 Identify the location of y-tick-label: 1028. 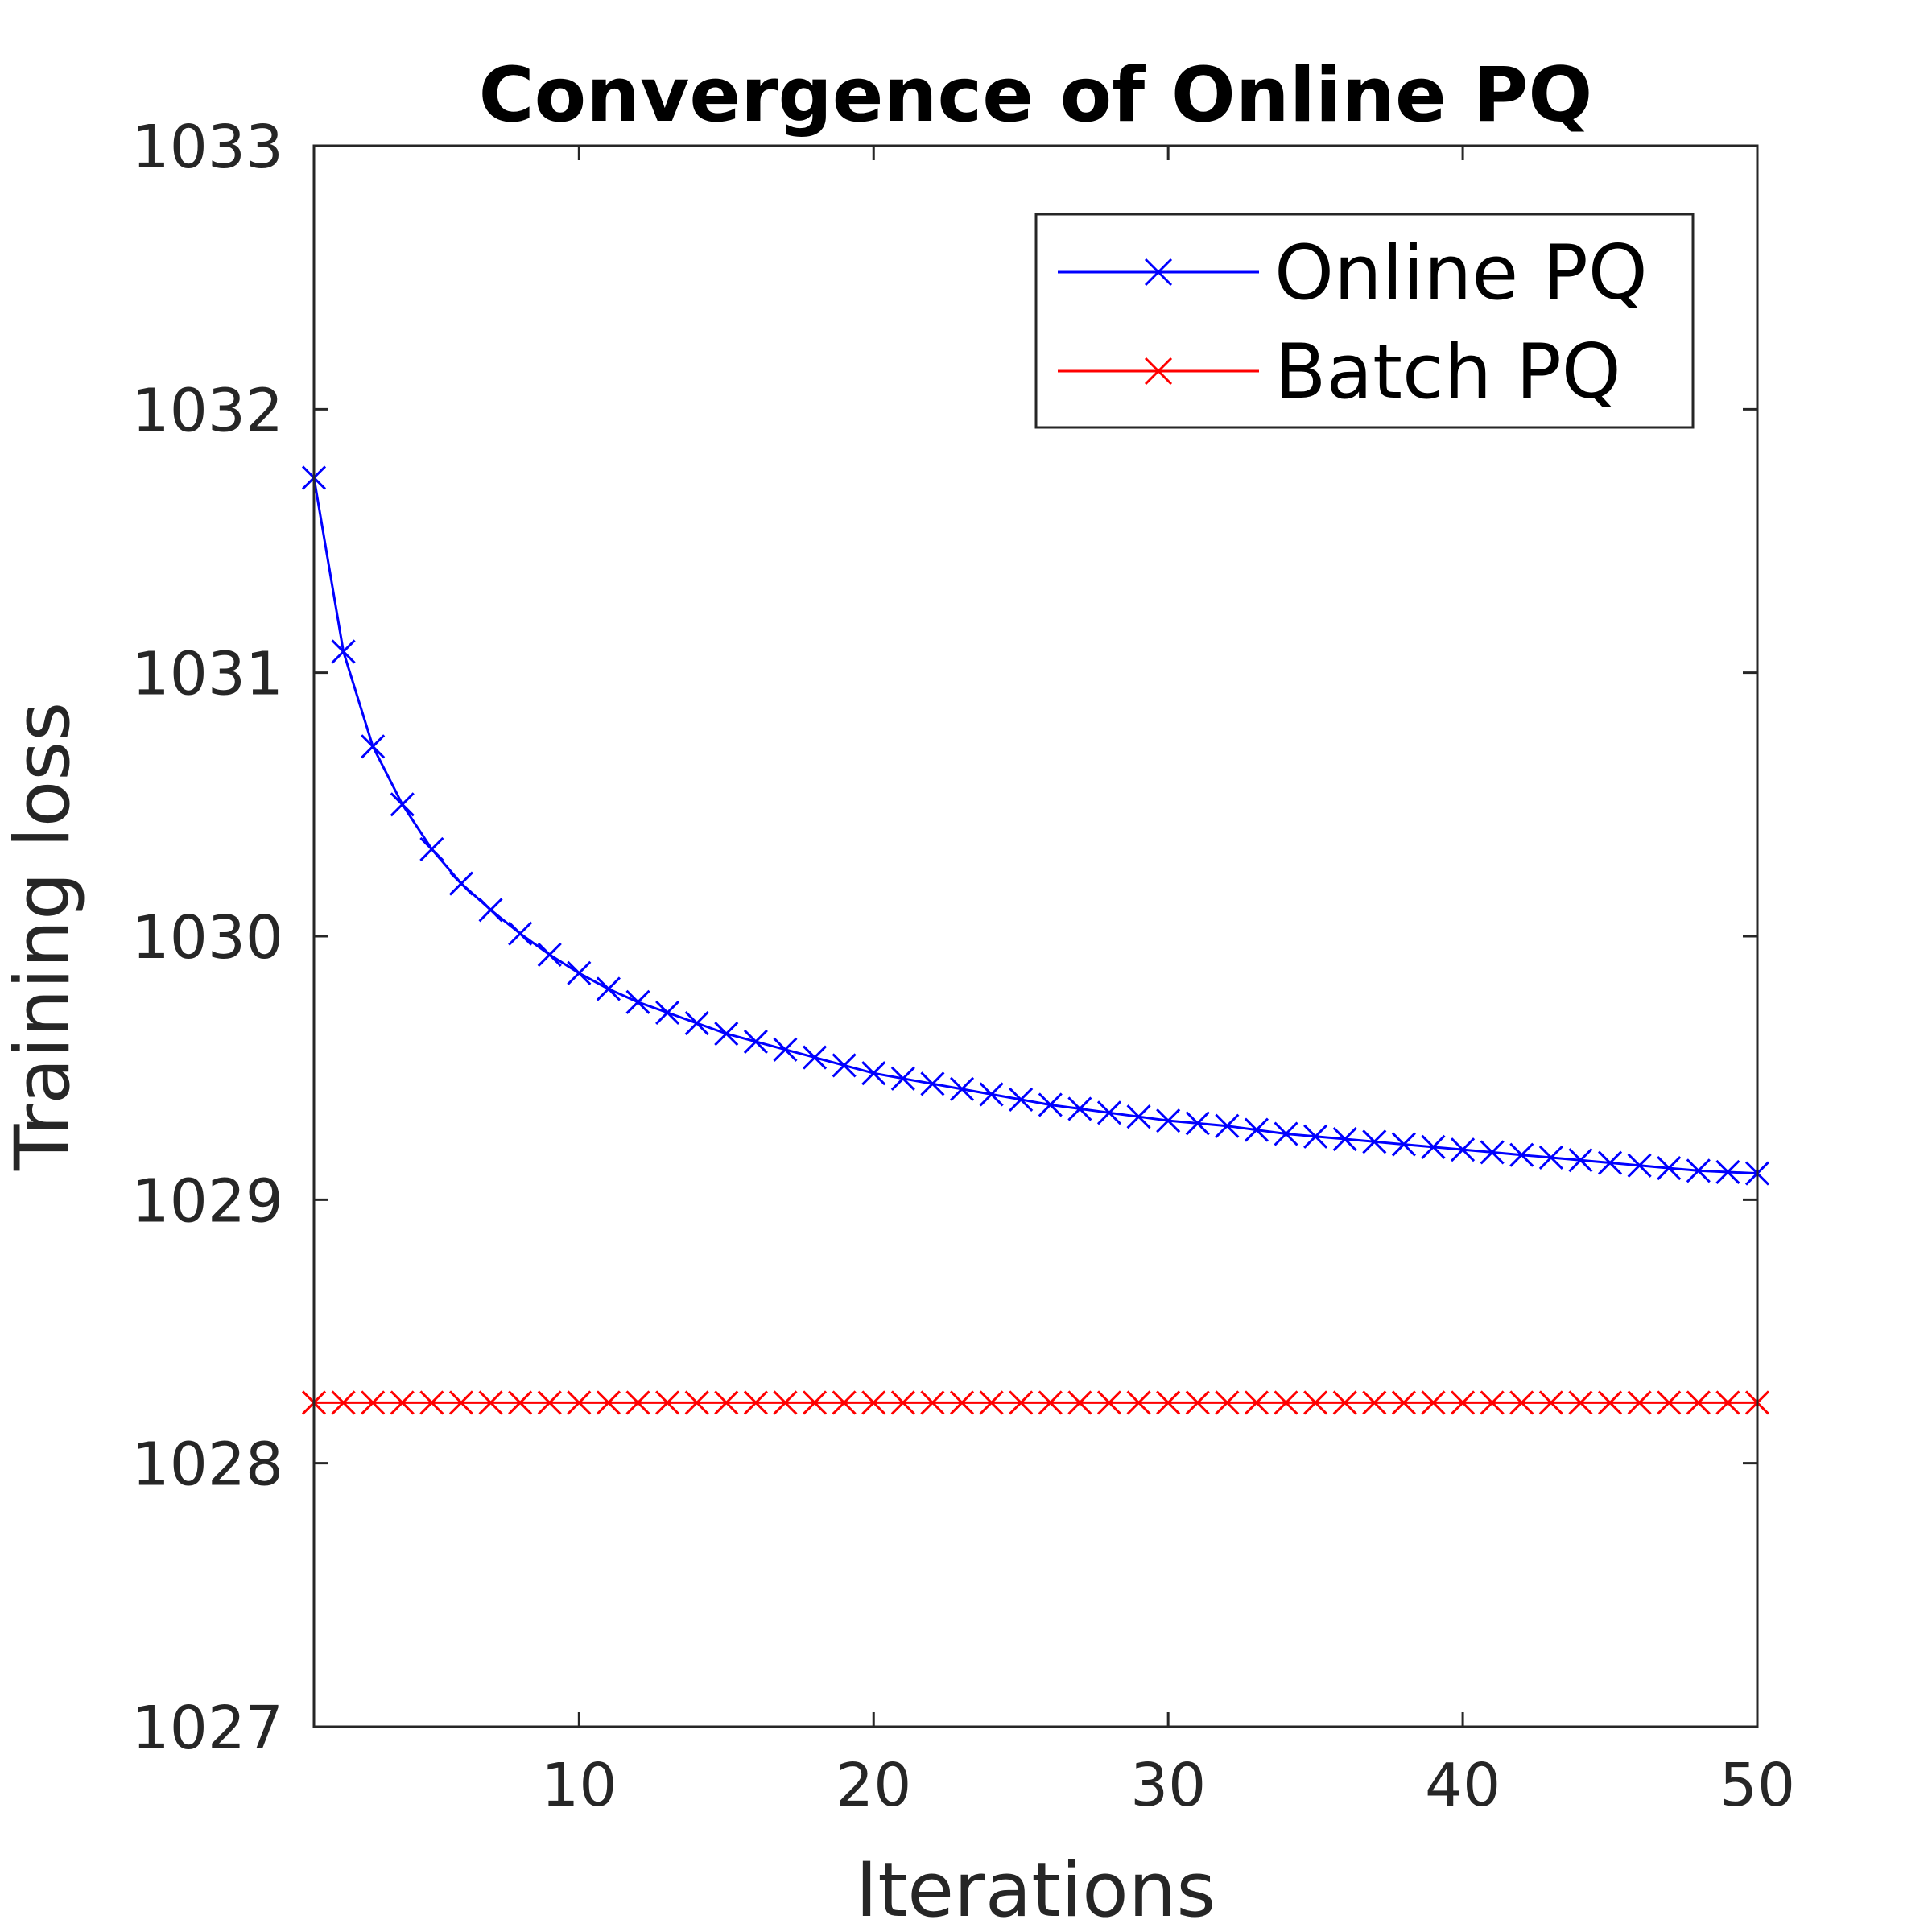
(207, 1465).